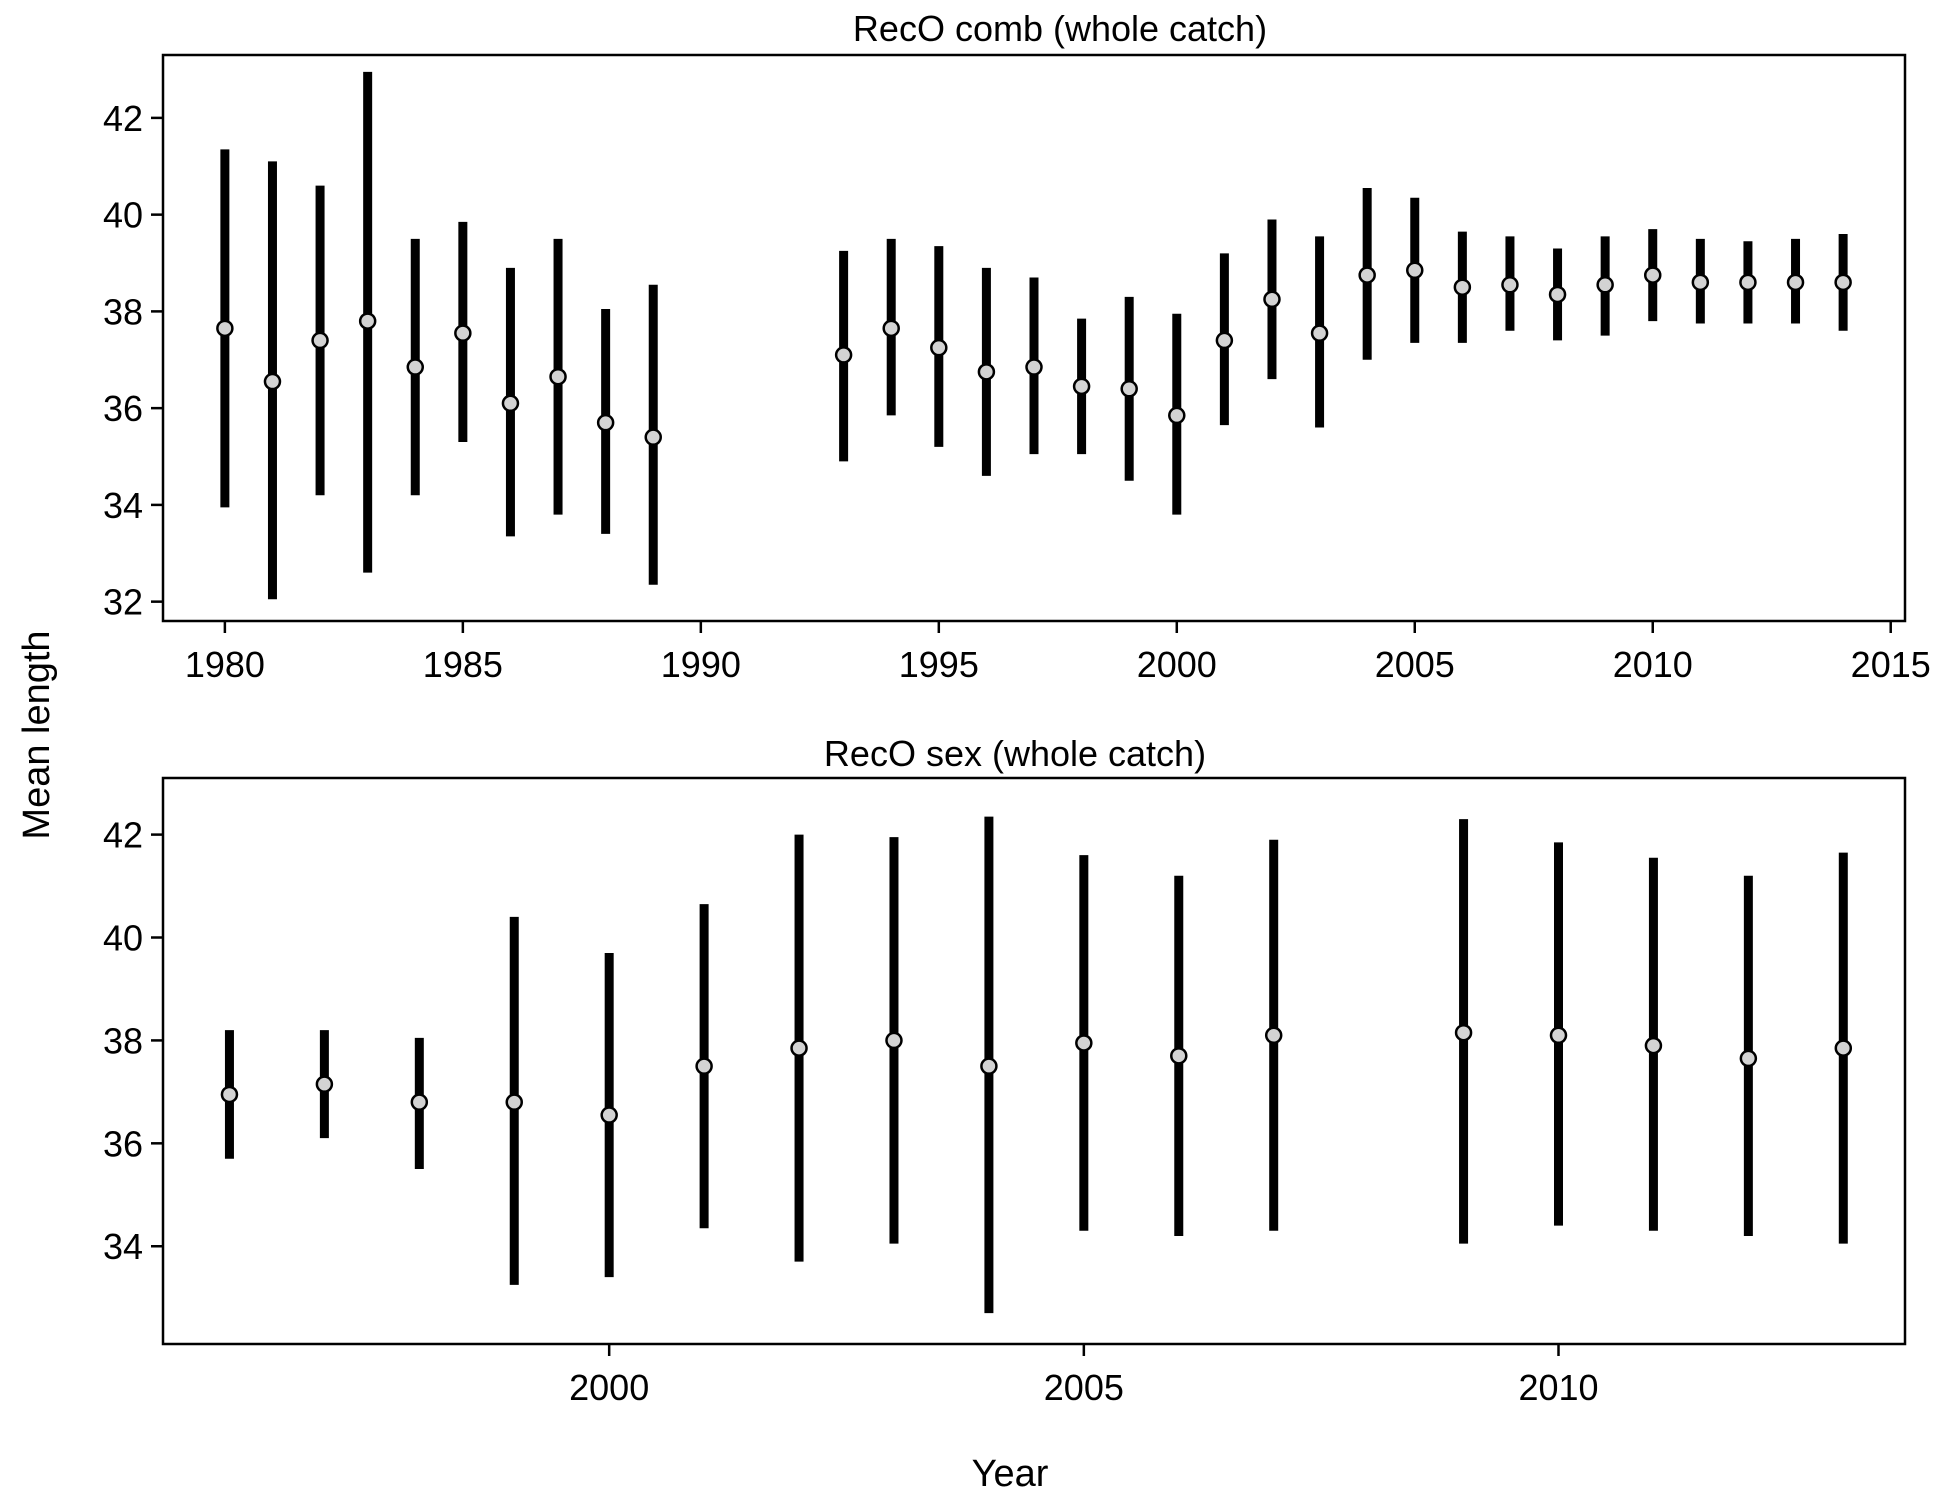 The image size is (1950, 1500). I want to click on y-axis: 34 36 38 40 42, so click(133, 1041).